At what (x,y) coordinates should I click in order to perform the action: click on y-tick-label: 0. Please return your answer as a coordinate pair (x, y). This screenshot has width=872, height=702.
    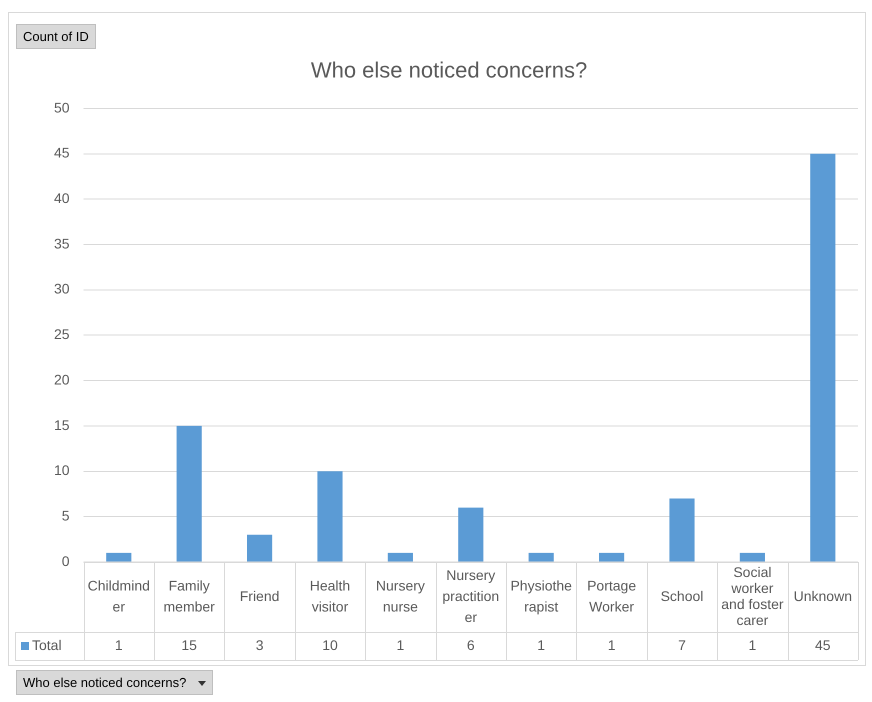
    Looking at the image, I should click on (66, 560).